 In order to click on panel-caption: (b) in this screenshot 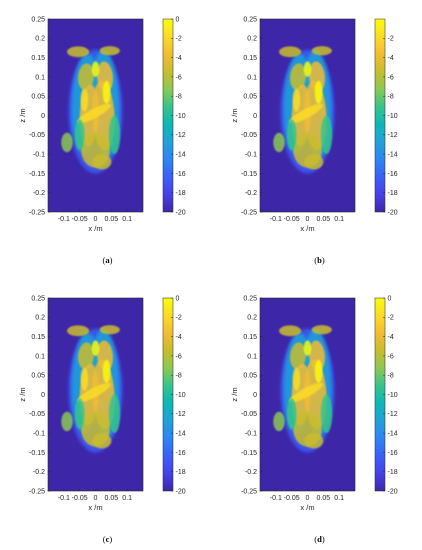, I will do `click(319, 260)`.